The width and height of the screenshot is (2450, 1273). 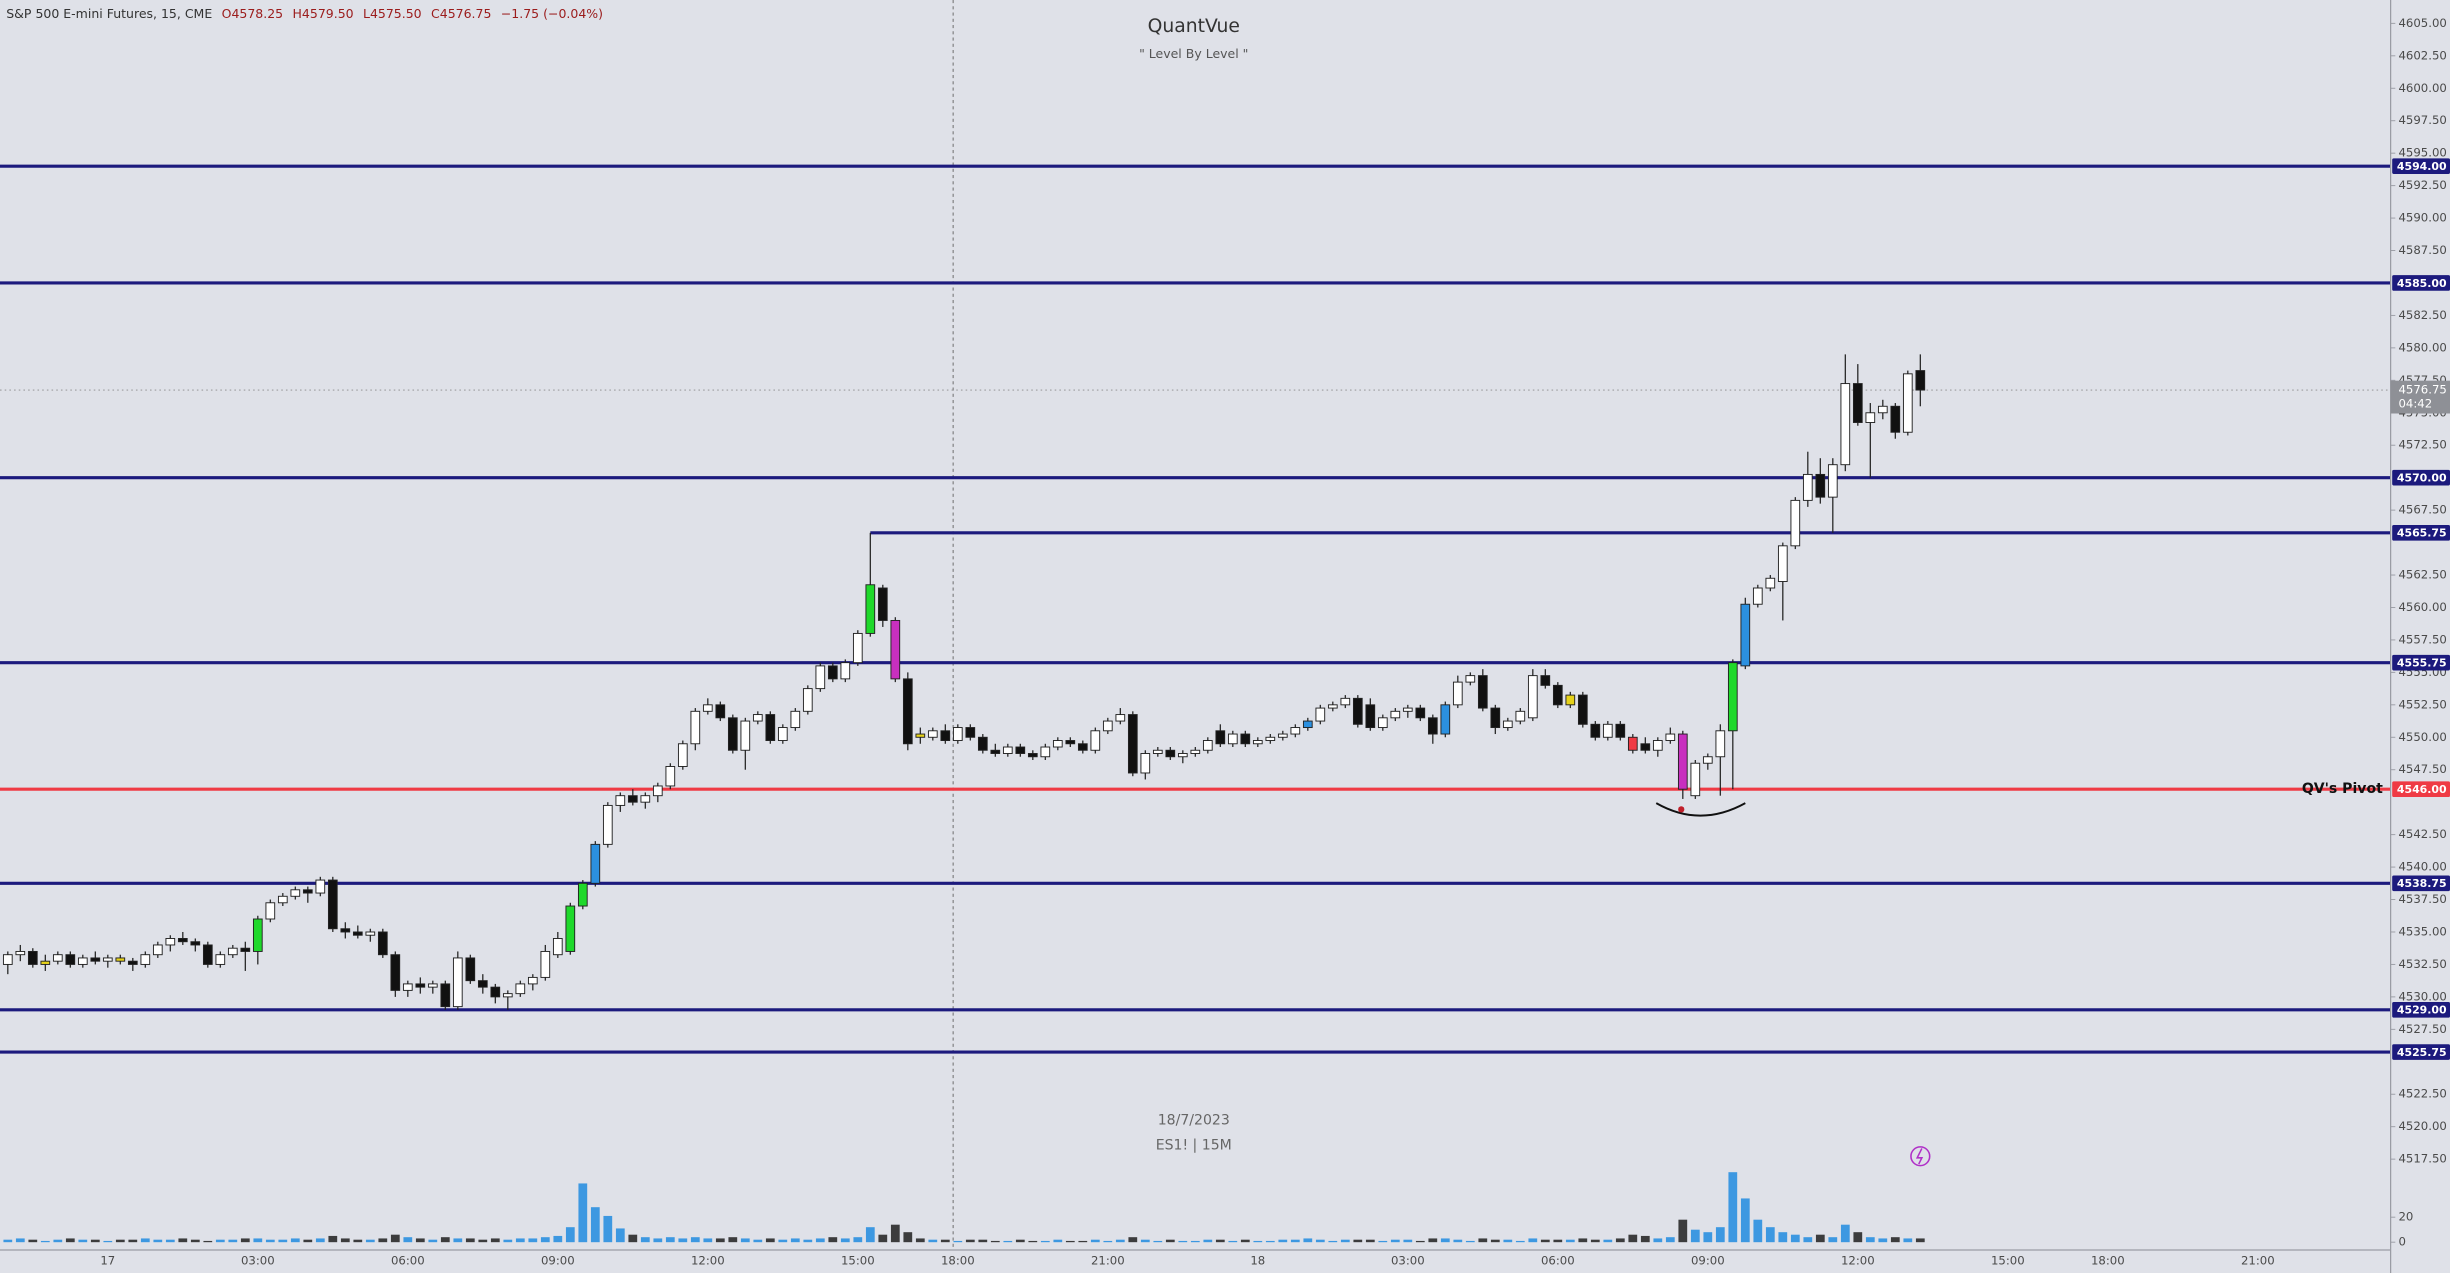 I want to click on y-tick-label: 4587.50, so click(x=2422, y=250).